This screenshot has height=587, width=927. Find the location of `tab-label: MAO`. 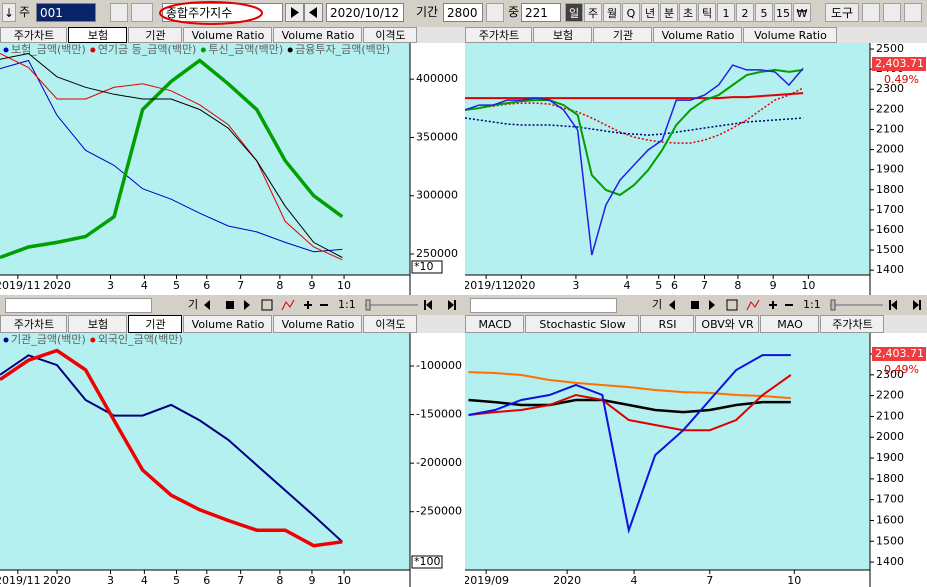

tab-label: MAO is located at coordinates (790, 324).